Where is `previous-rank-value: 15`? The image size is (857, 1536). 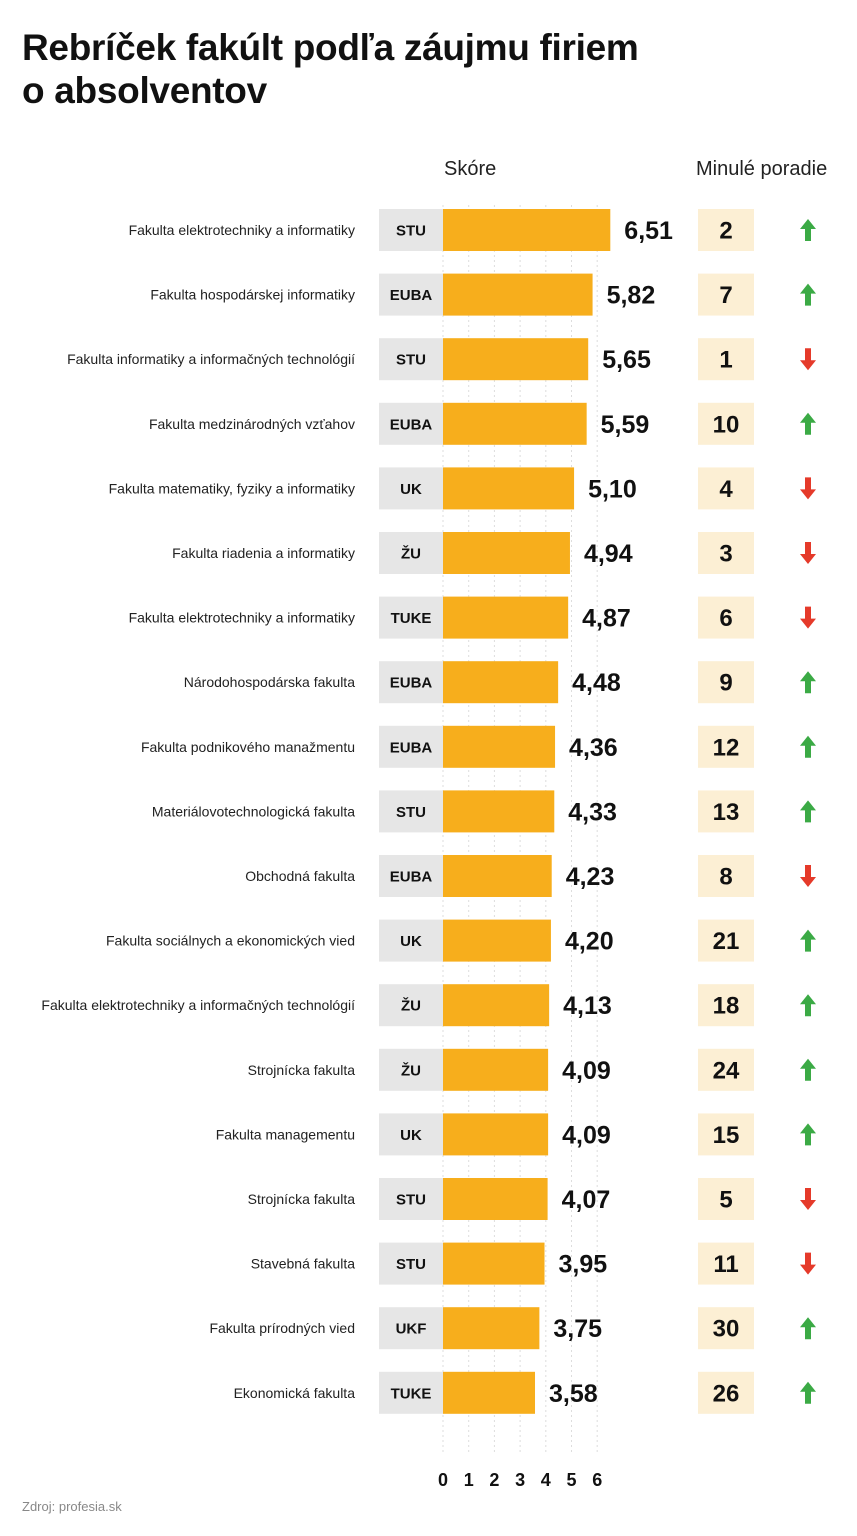 previous-rank-value: 15 is located at coordinates (726, 1135).